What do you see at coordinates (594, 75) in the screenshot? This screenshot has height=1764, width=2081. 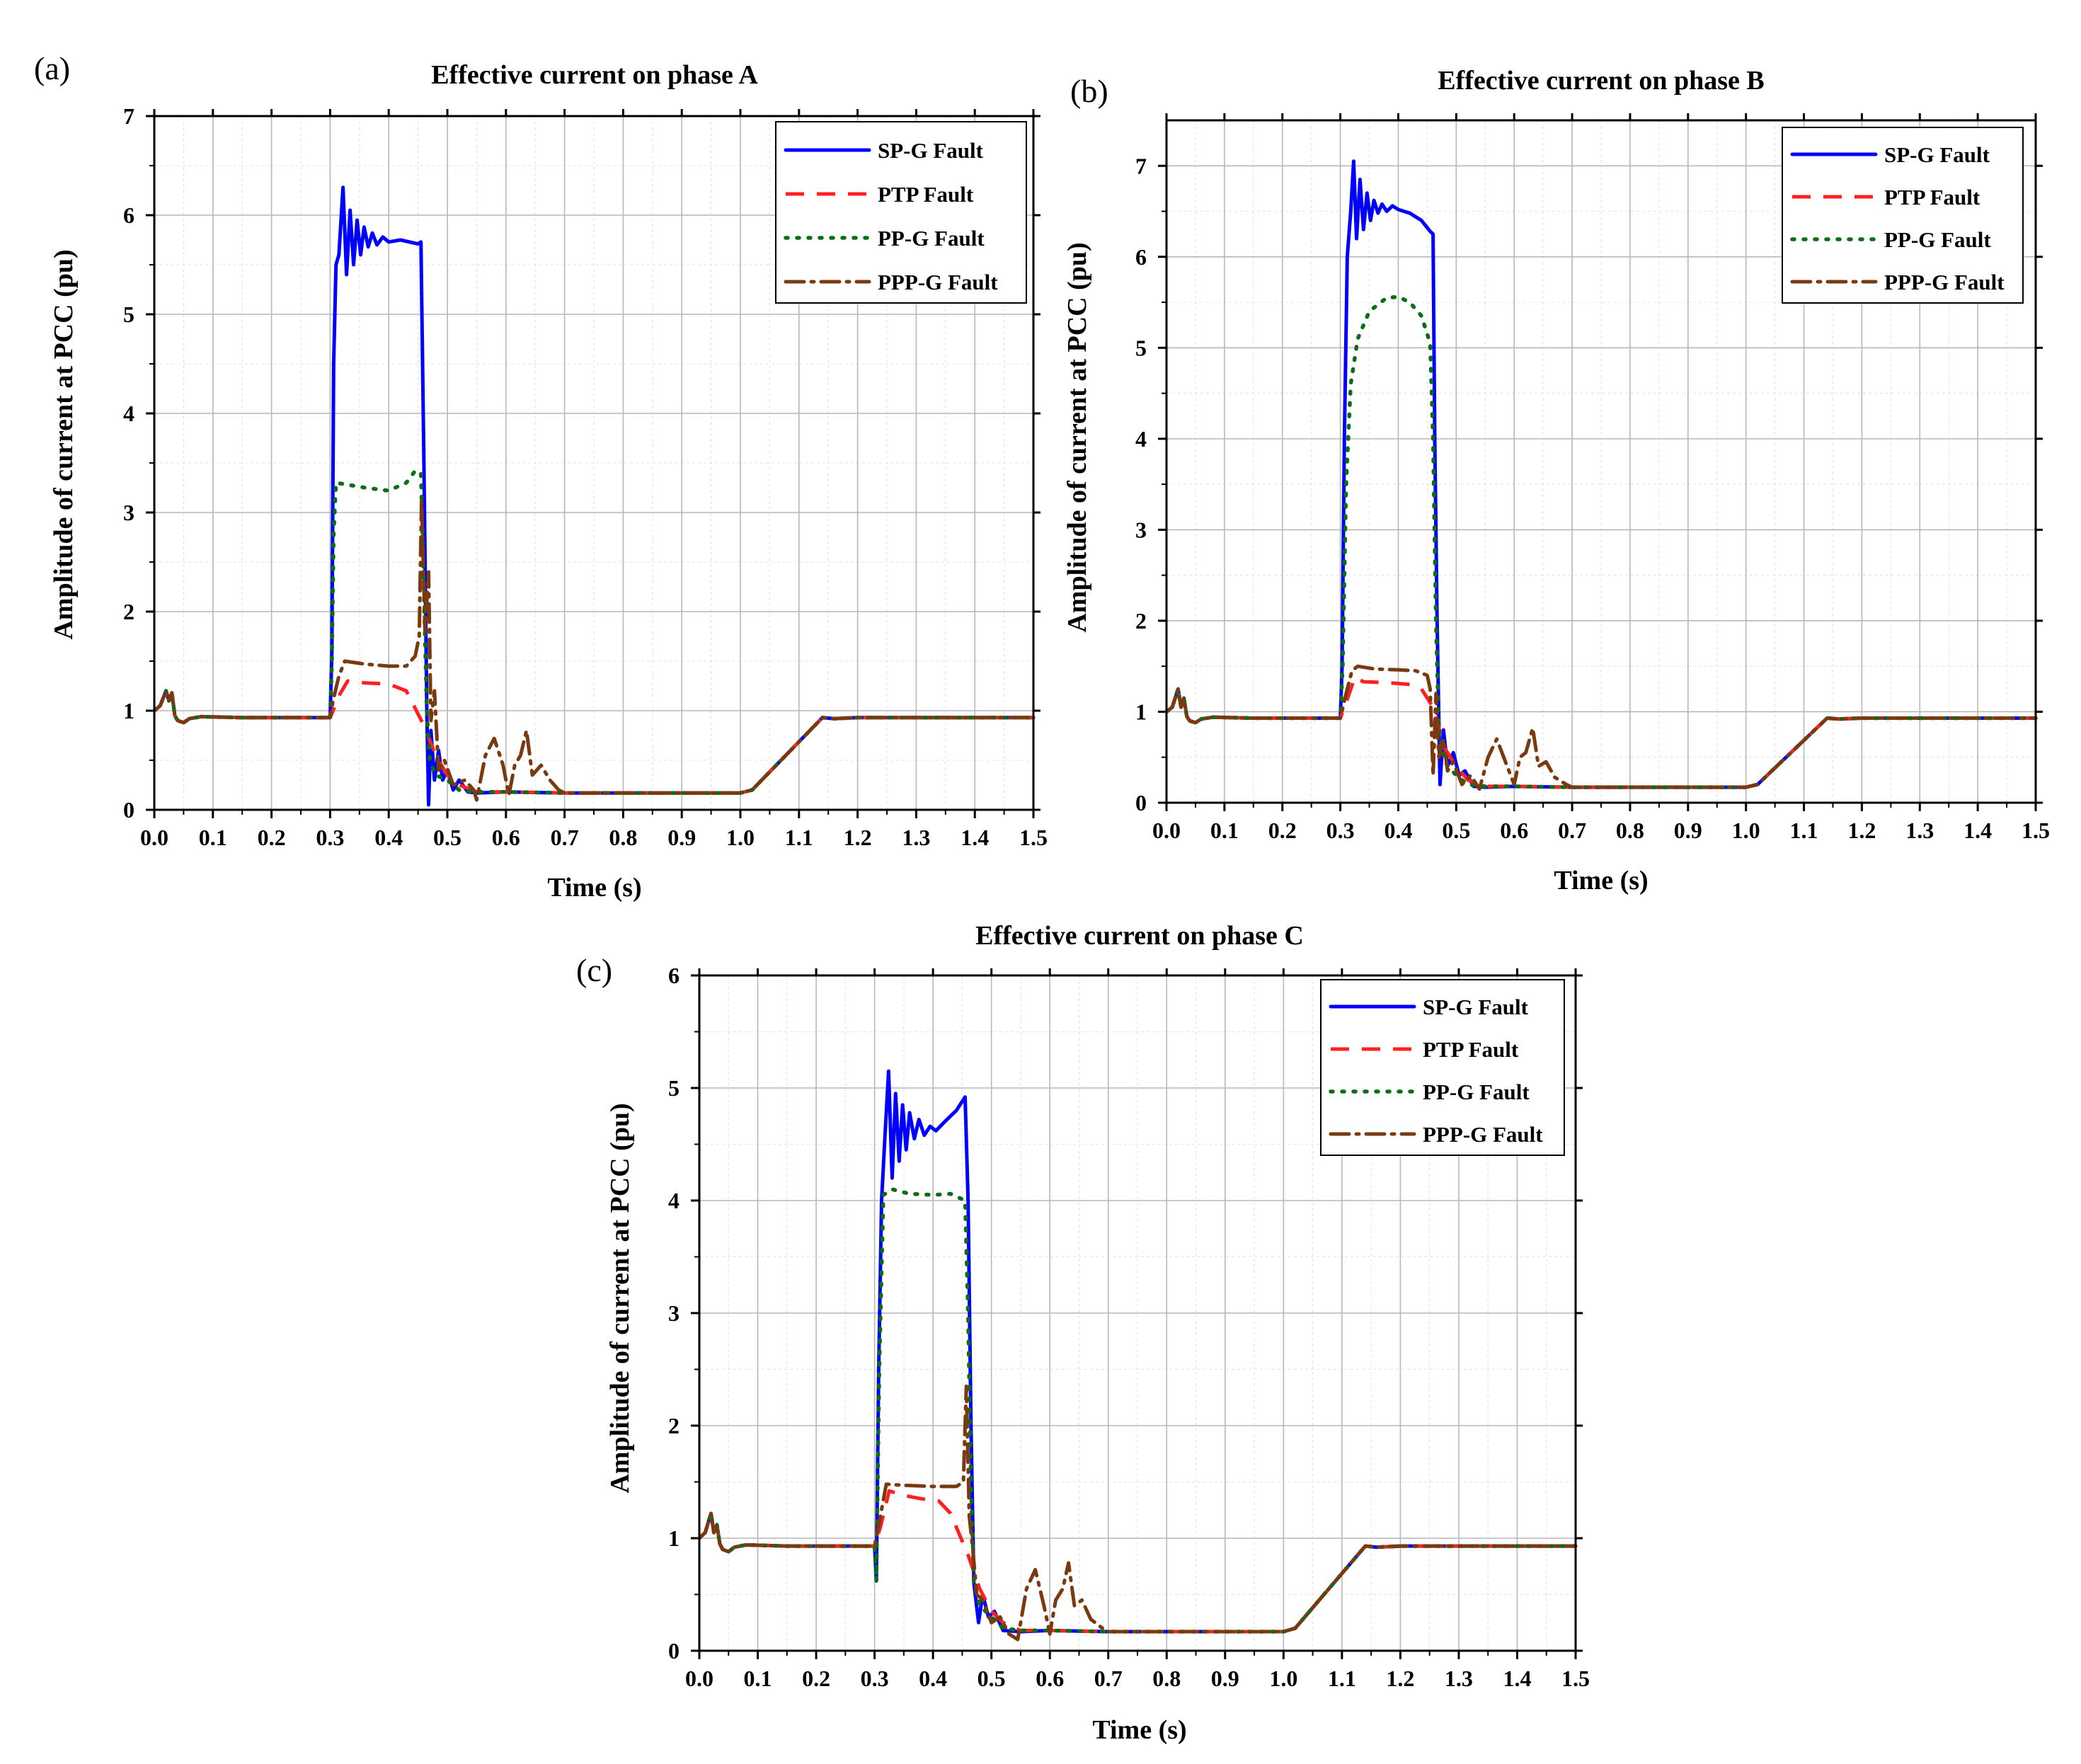 I see `chart-title-a: Effective current on phase A` at bounding box center [594, 75].